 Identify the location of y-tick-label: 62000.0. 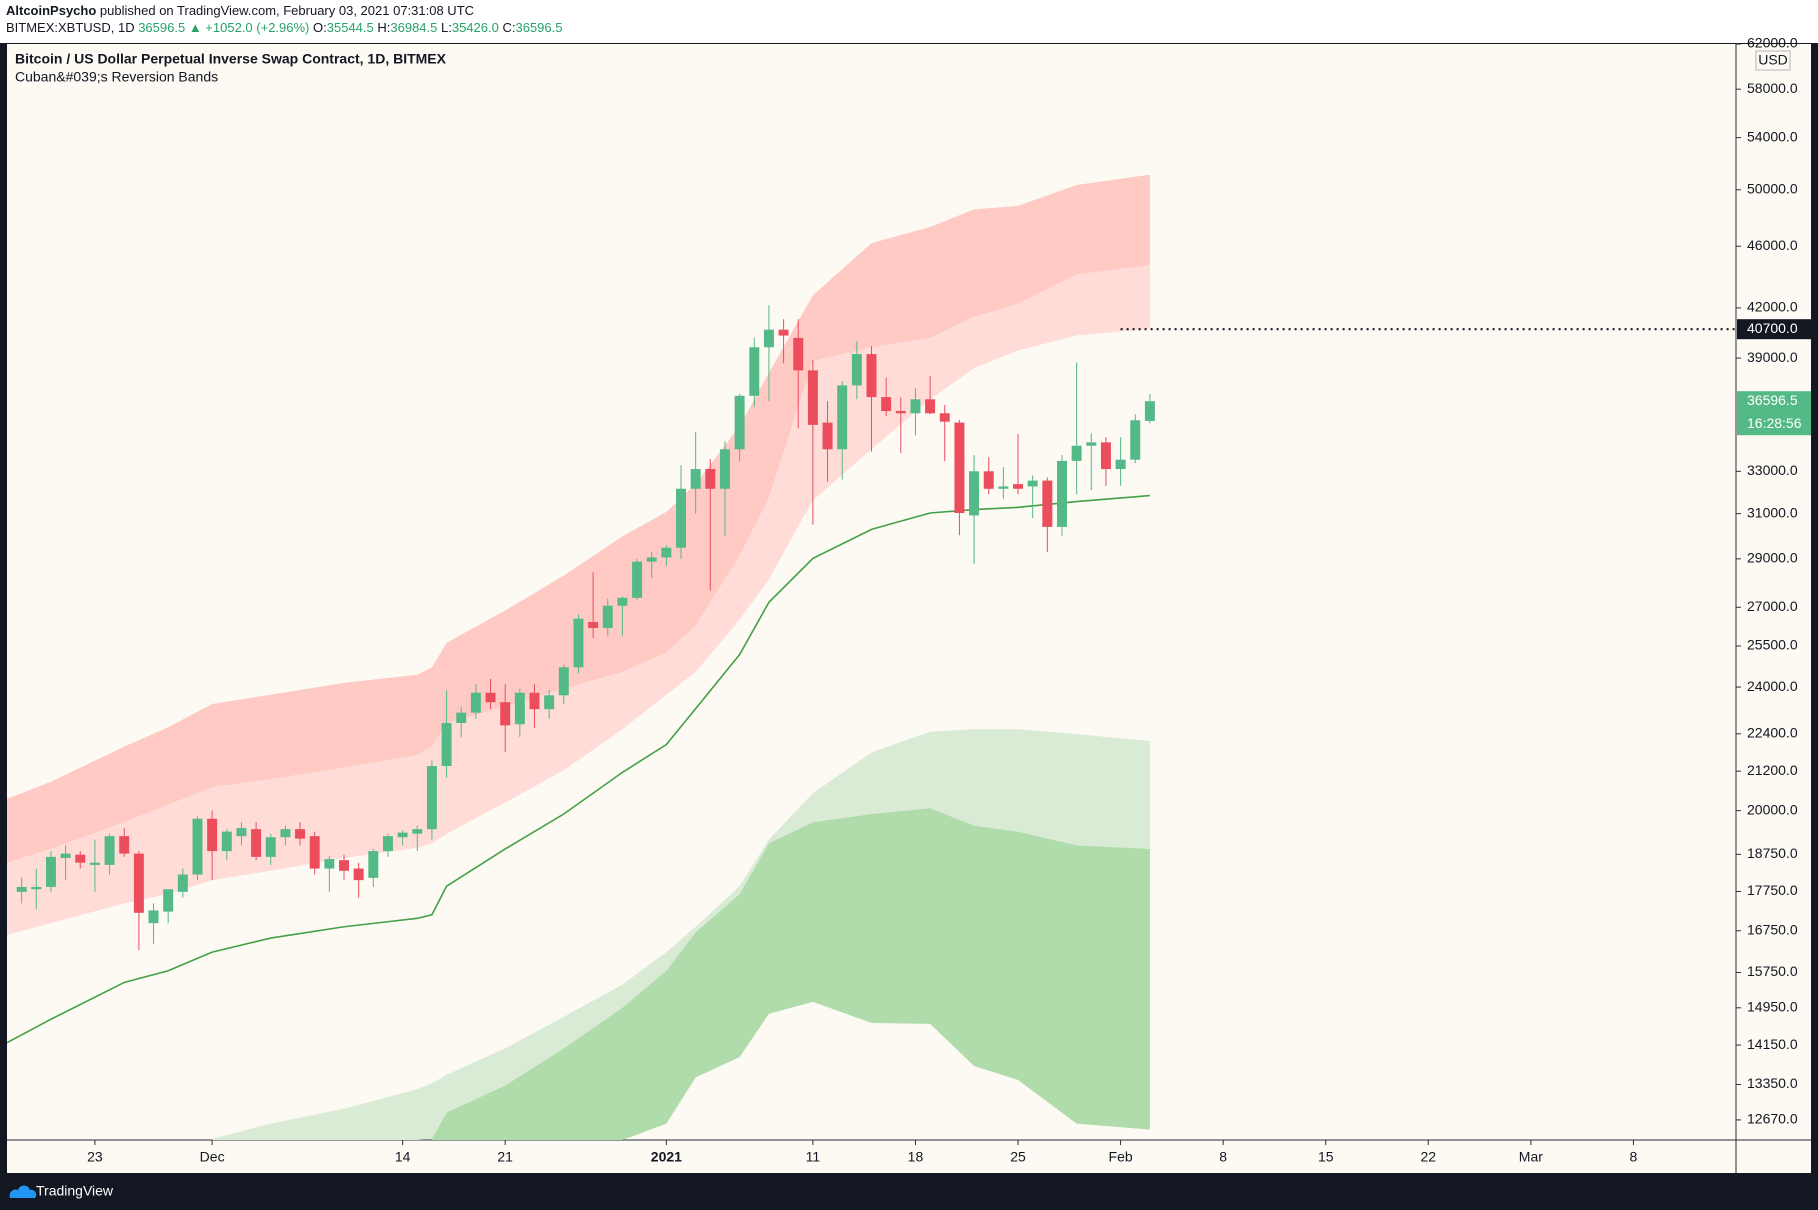
(1772, 43).